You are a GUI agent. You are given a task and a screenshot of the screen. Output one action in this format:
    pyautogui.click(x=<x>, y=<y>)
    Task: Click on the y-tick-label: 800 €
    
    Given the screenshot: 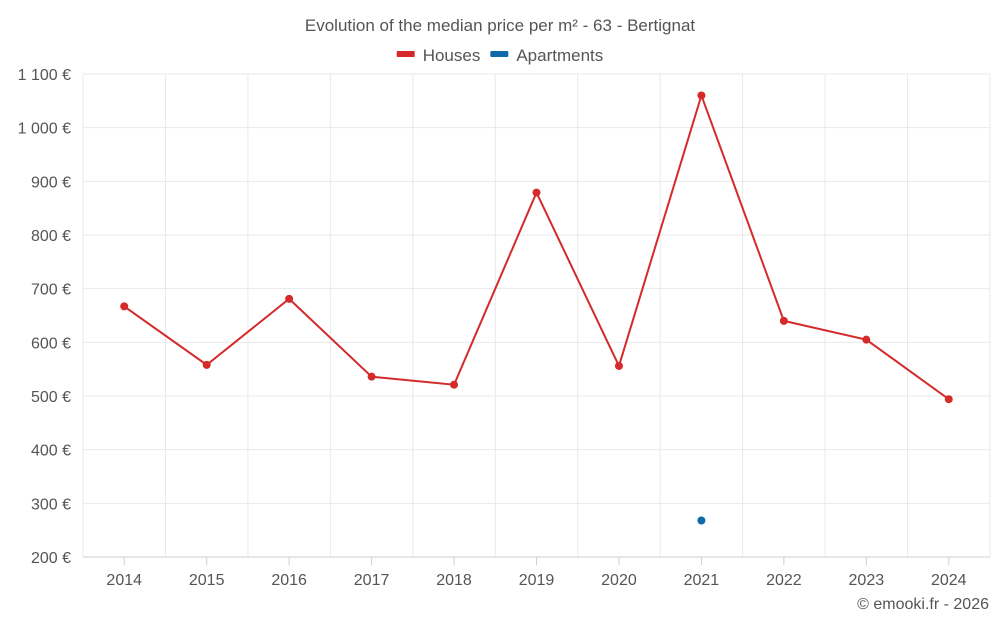 What is the action you would take?
    pyautogui.click(x=51, y=236)
    